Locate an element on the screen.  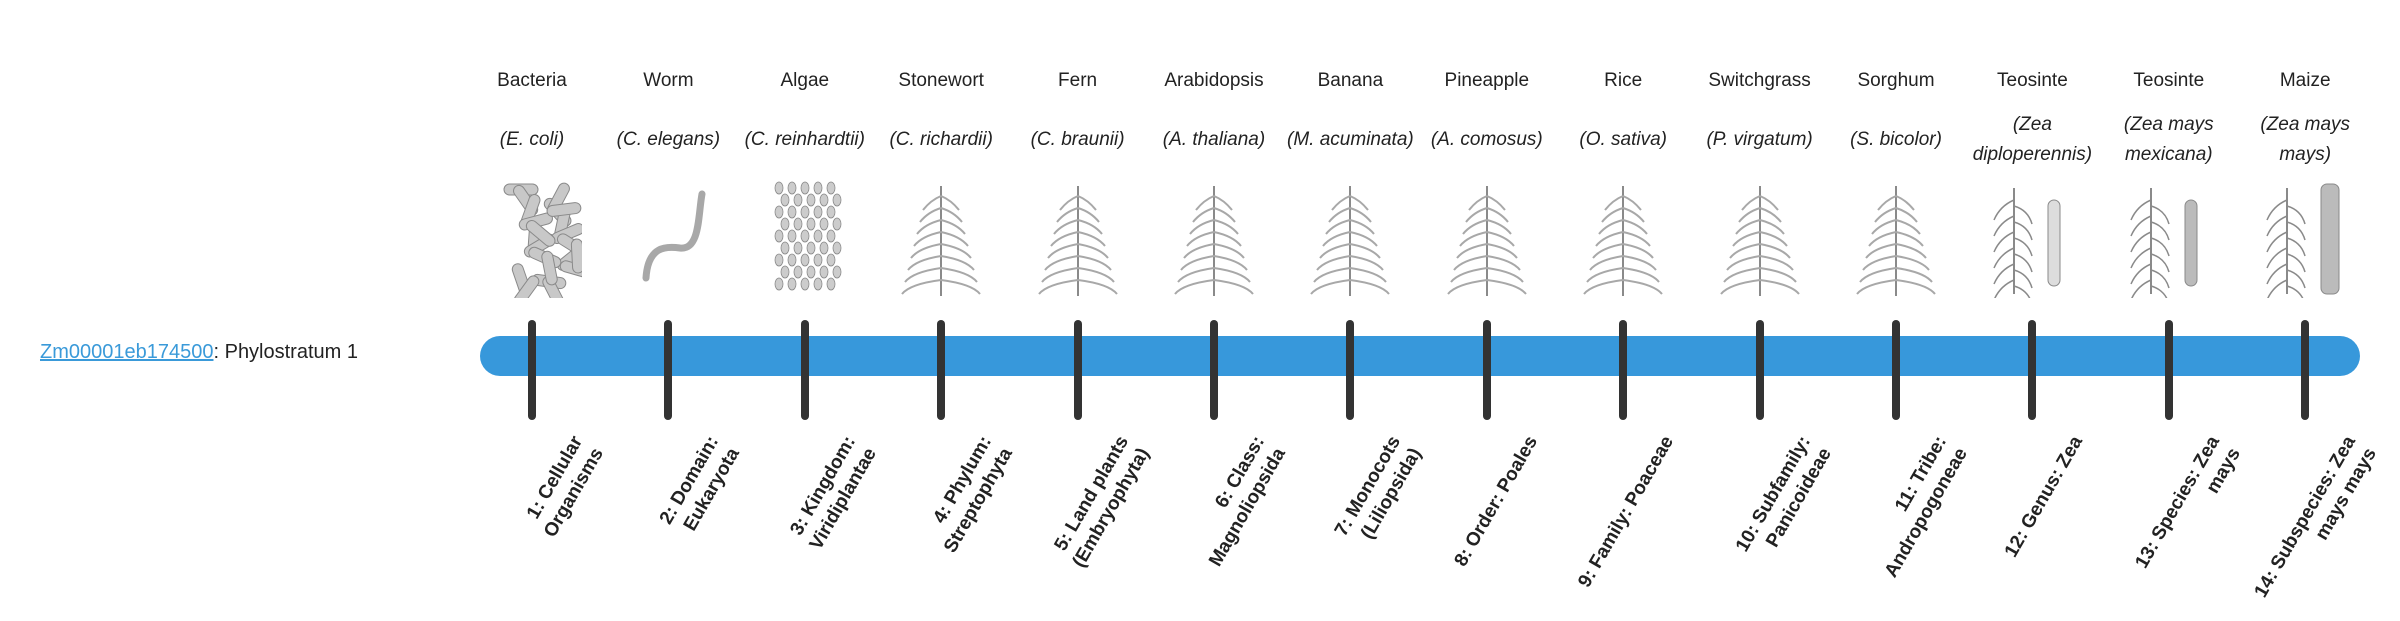
algae-icon is located at coordinates (805, 237).